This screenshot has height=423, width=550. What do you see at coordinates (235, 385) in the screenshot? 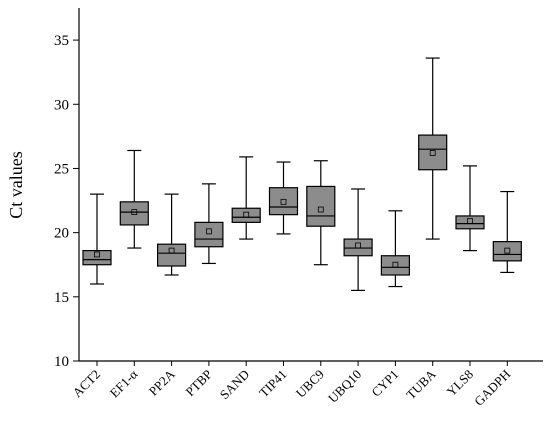
I see `x-tick-label: SAND` at bounding box center [235, 385].